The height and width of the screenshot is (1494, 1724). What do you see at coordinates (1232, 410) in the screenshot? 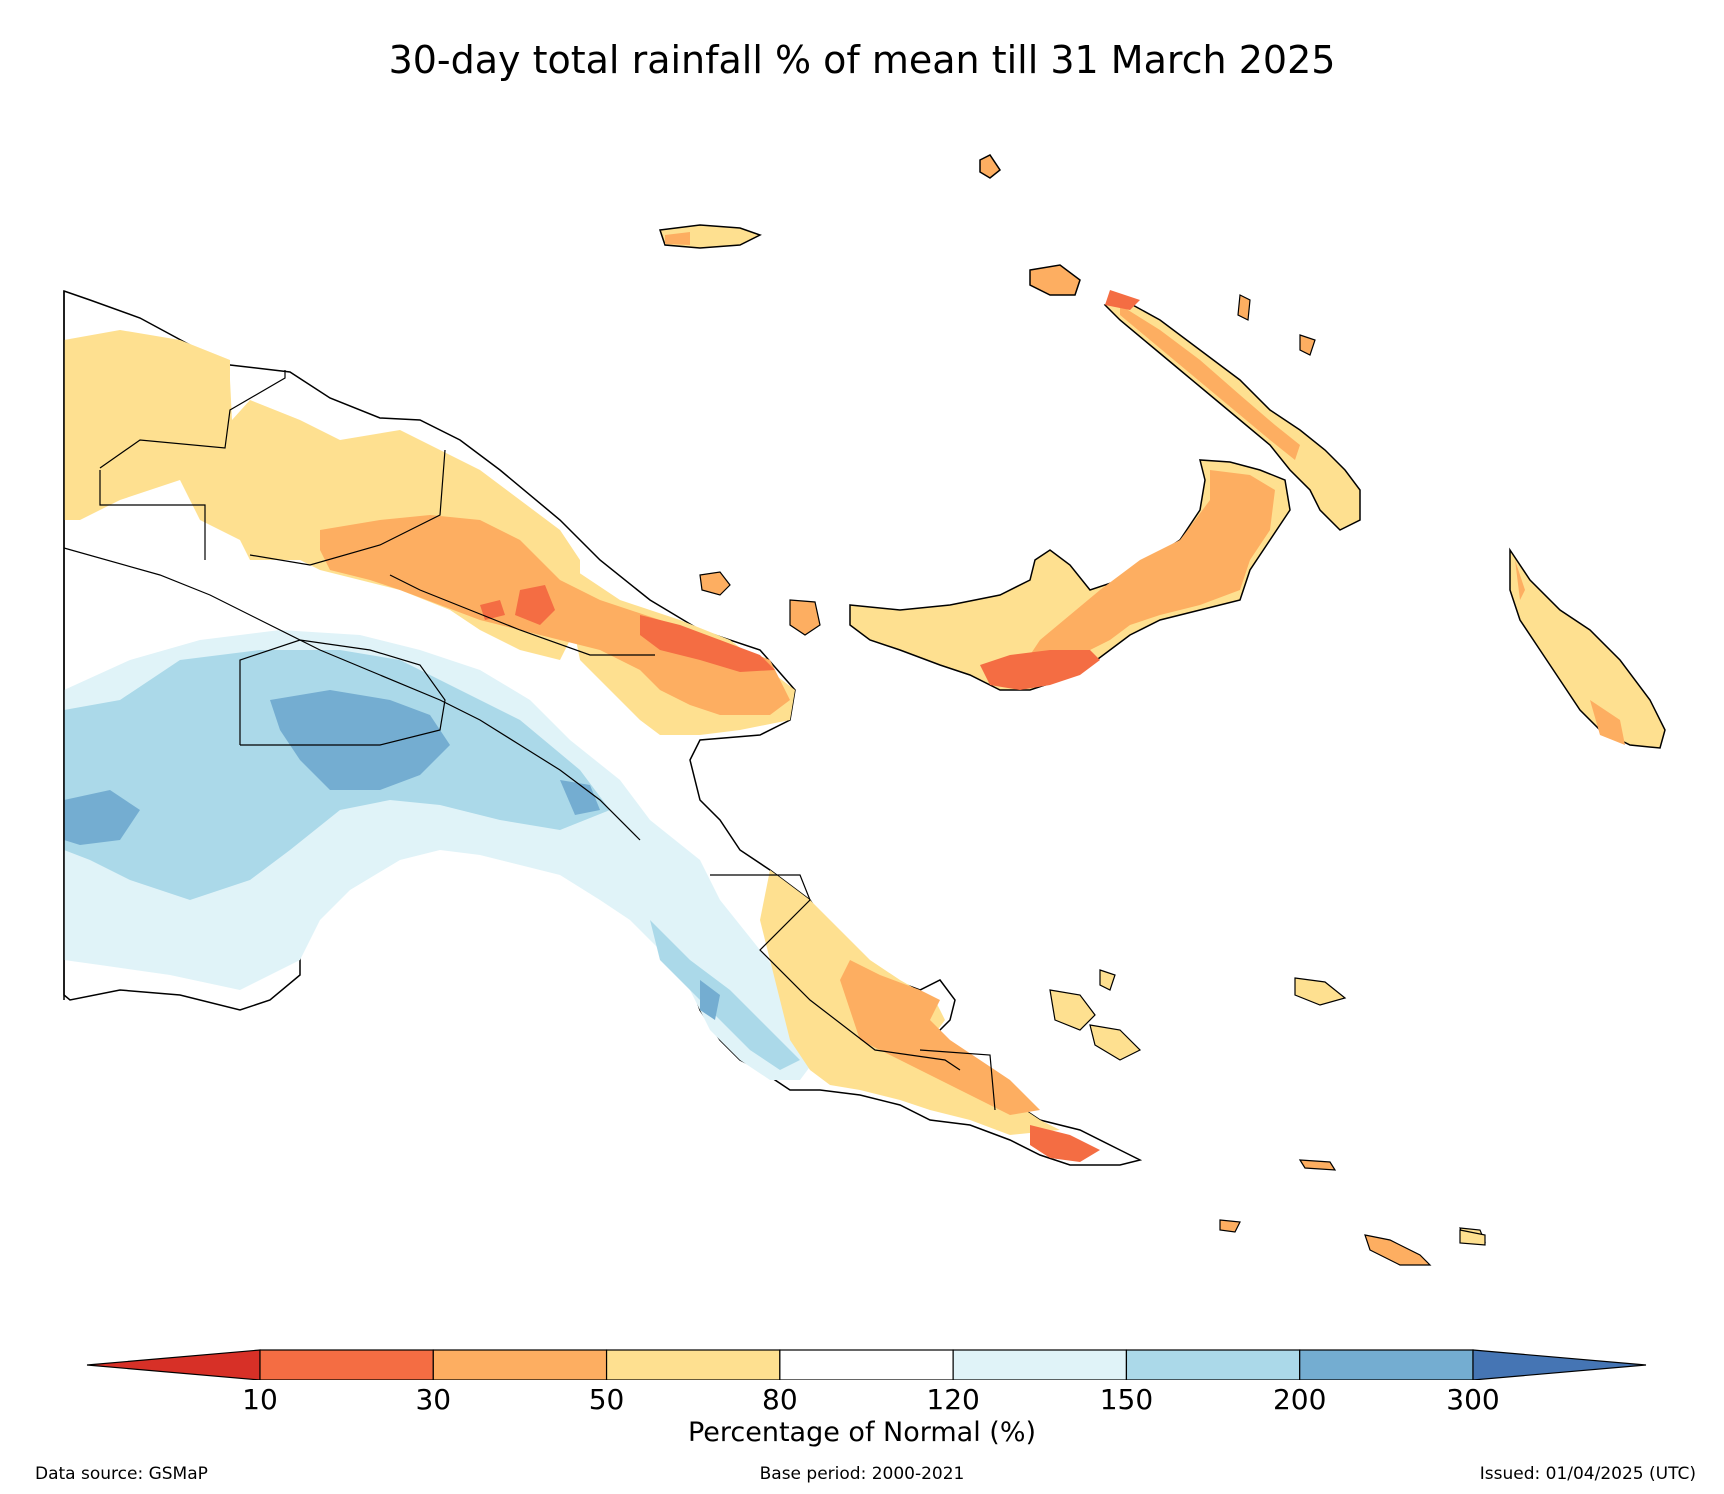
I see `new-ireland` at bounding box center [1232, 410].